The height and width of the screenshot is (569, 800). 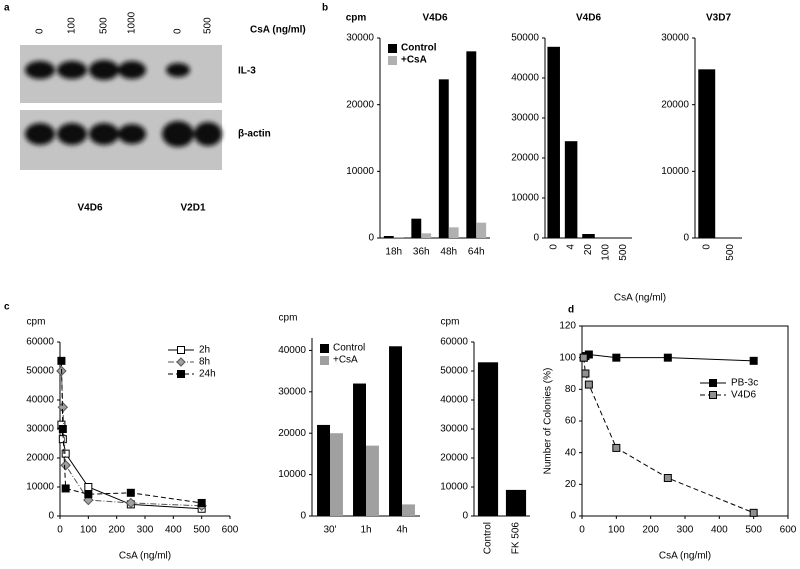 What do you see at coordinates (571, 247) in the screenshot?
I see `x-tick-label: 4` at bounding box center [571, 247].